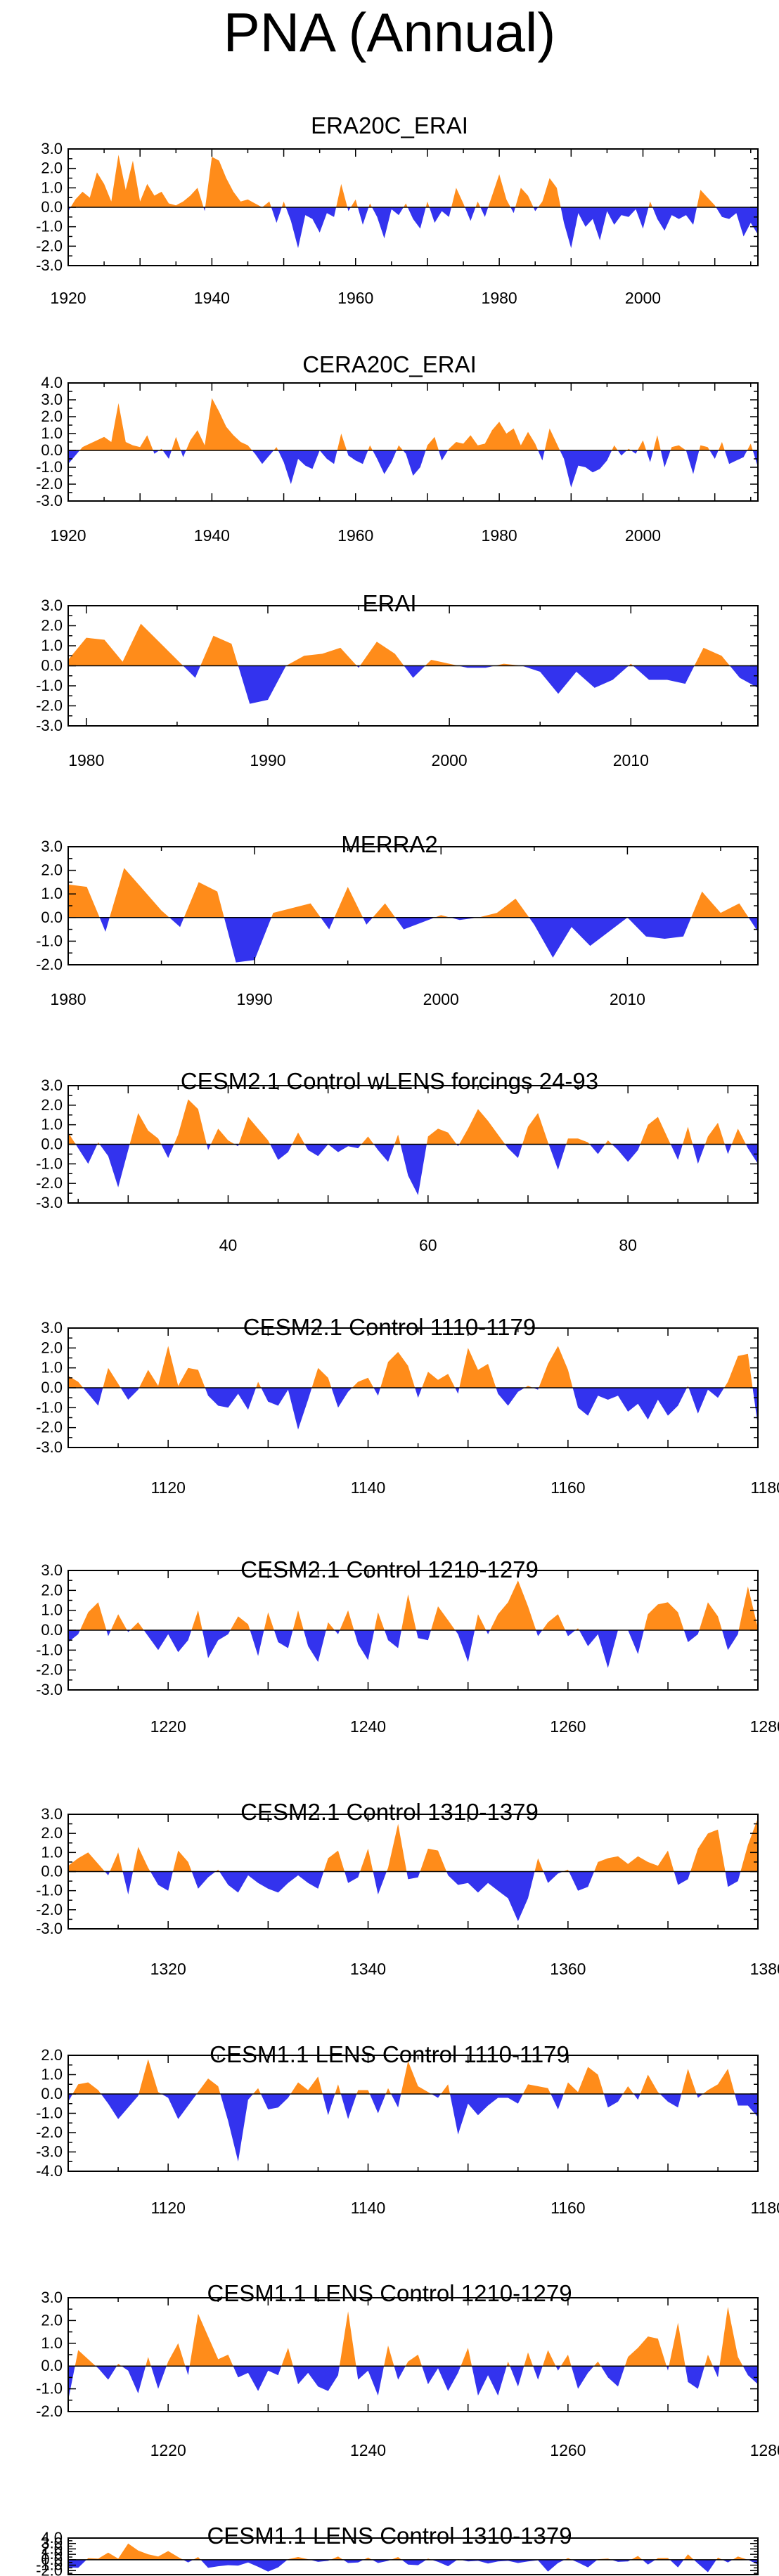 The width and height of the screenshot is (779, 2576). Describe the element at coordinates (212, 298) in the screenshot. I see `x-tick-label: 1940` at that location.